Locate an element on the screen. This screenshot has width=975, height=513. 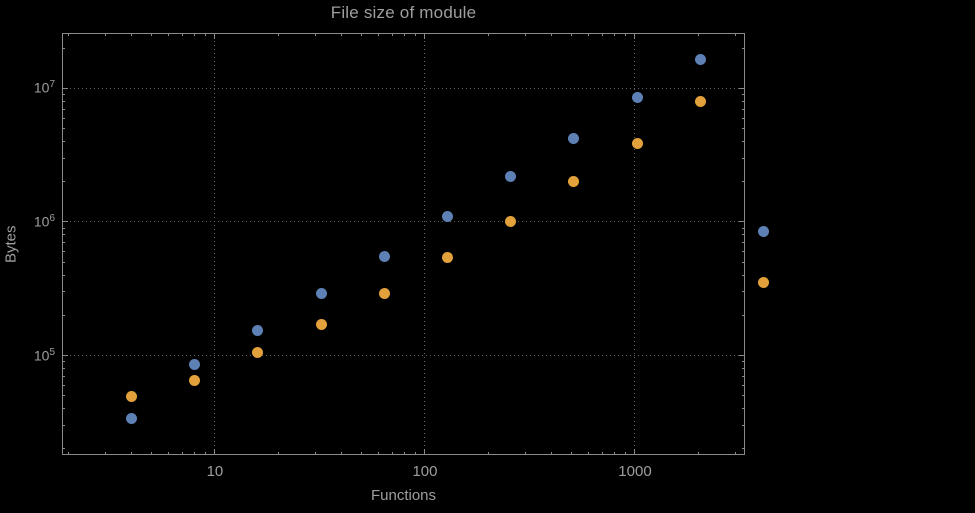
x-axis-label: Functions is located at coordinates (403, 495).